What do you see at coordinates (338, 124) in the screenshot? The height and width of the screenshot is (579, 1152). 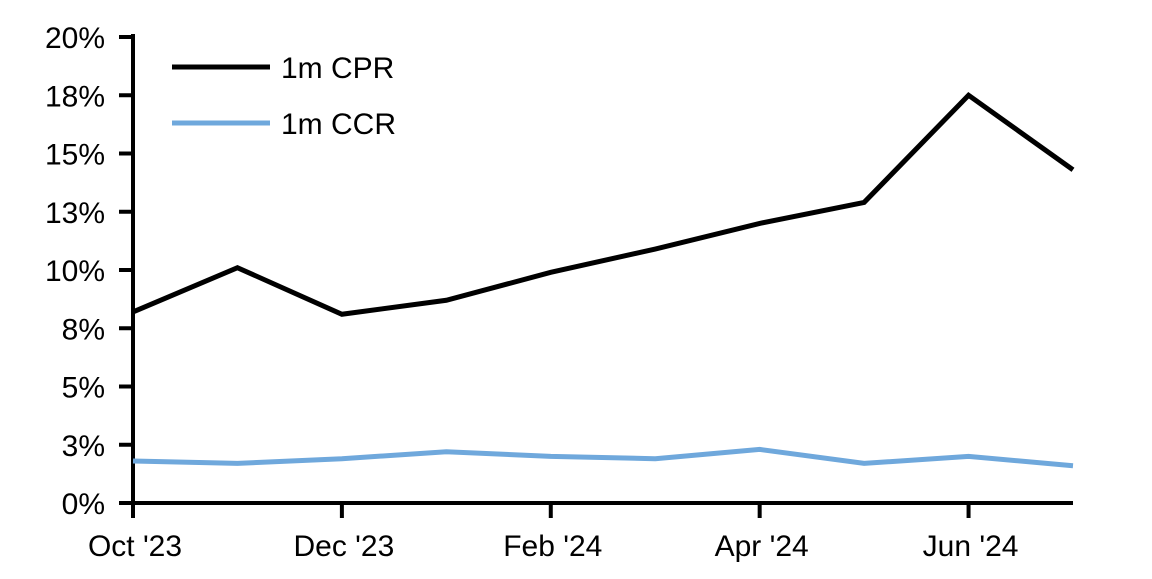 I see `legend-label-1m-ccr: 1m CCR` at bounding box center [338, 124].